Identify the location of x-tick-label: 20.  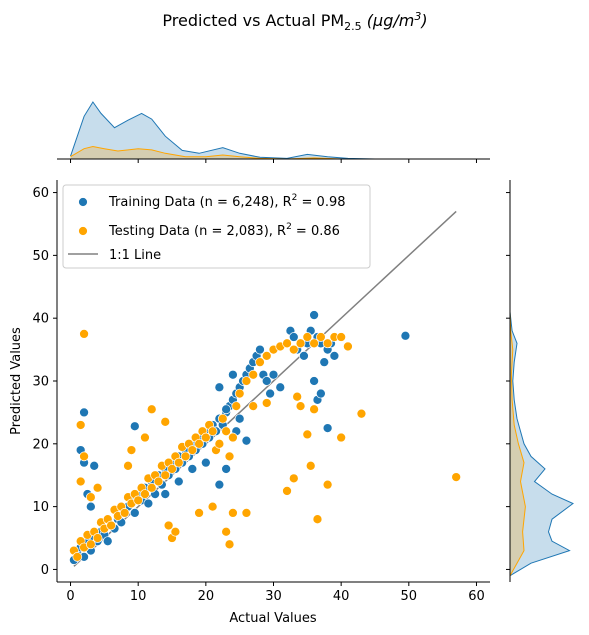
(206, 596).